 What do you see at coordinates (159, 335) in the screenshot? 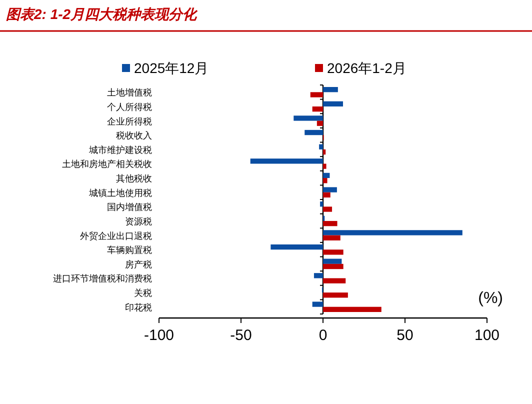
I see `x-tick-label: -100` at bounding box center [159, 335].